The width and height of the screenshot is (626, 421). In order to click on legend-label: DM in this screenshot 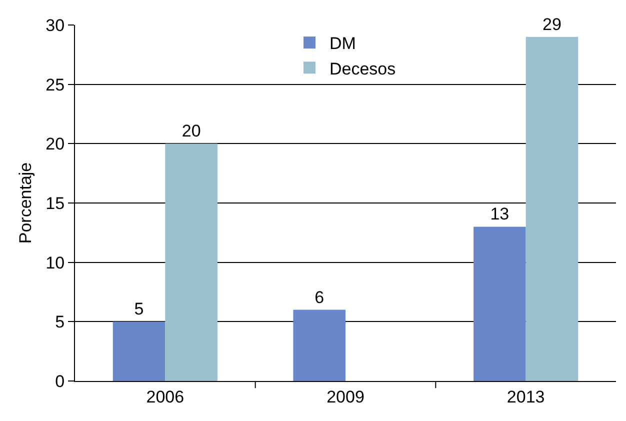, I will do `click(343, 44)`.